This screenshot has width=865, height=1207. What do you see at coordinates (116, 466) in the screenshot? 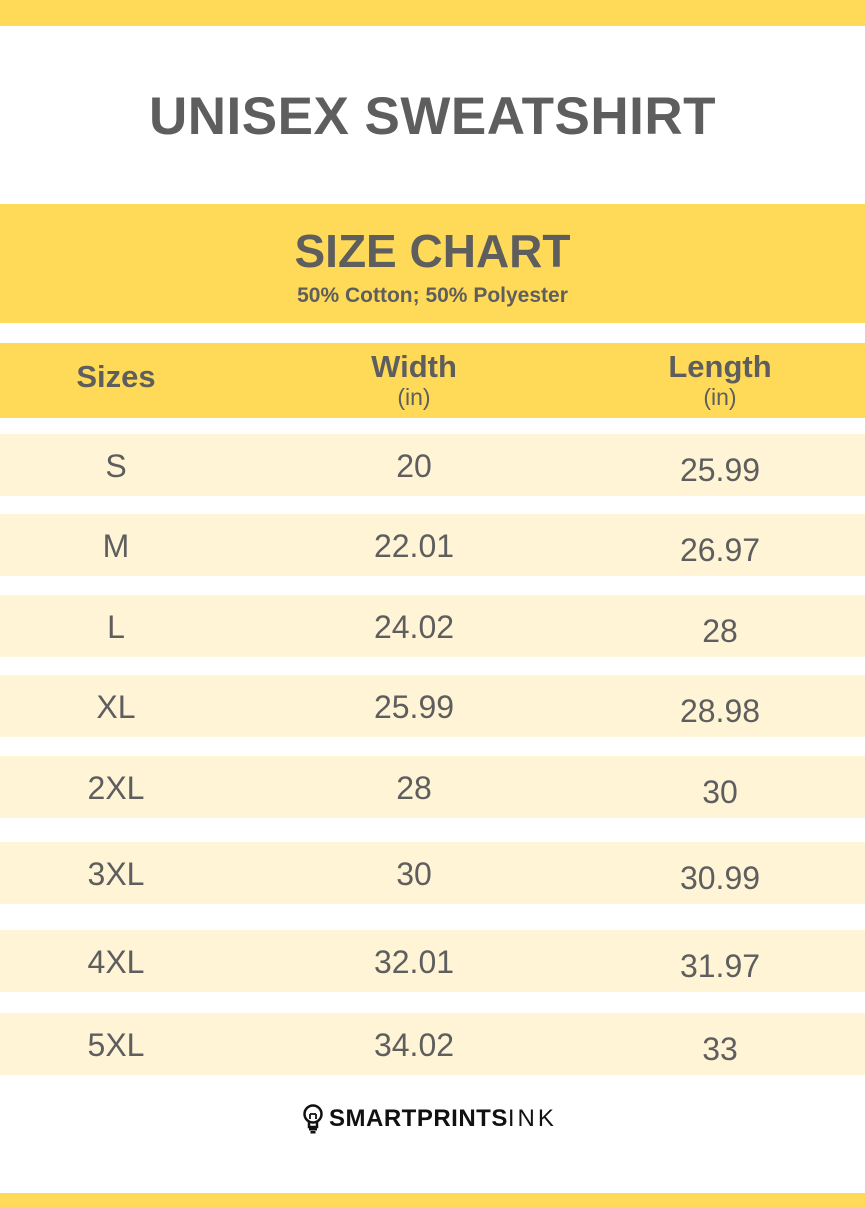
I see `cell-size: S` at bounding box center [116, 466].